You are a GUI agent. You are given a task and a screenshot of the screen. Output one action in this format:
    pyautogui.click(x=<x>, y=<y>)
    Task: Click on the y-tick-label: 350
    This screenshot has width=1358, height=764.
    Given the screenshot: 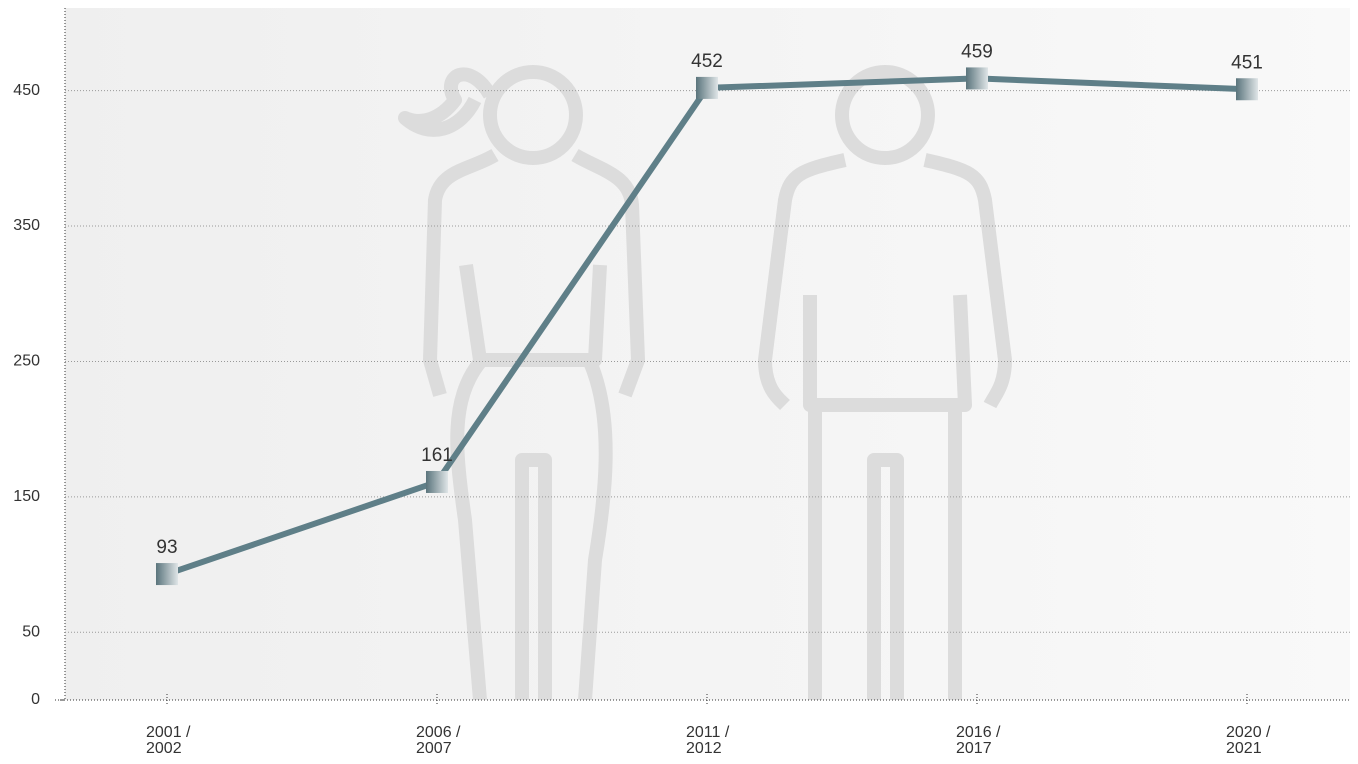 What is the action you would take?
    pyautogui.click(x=26, y=225)
    